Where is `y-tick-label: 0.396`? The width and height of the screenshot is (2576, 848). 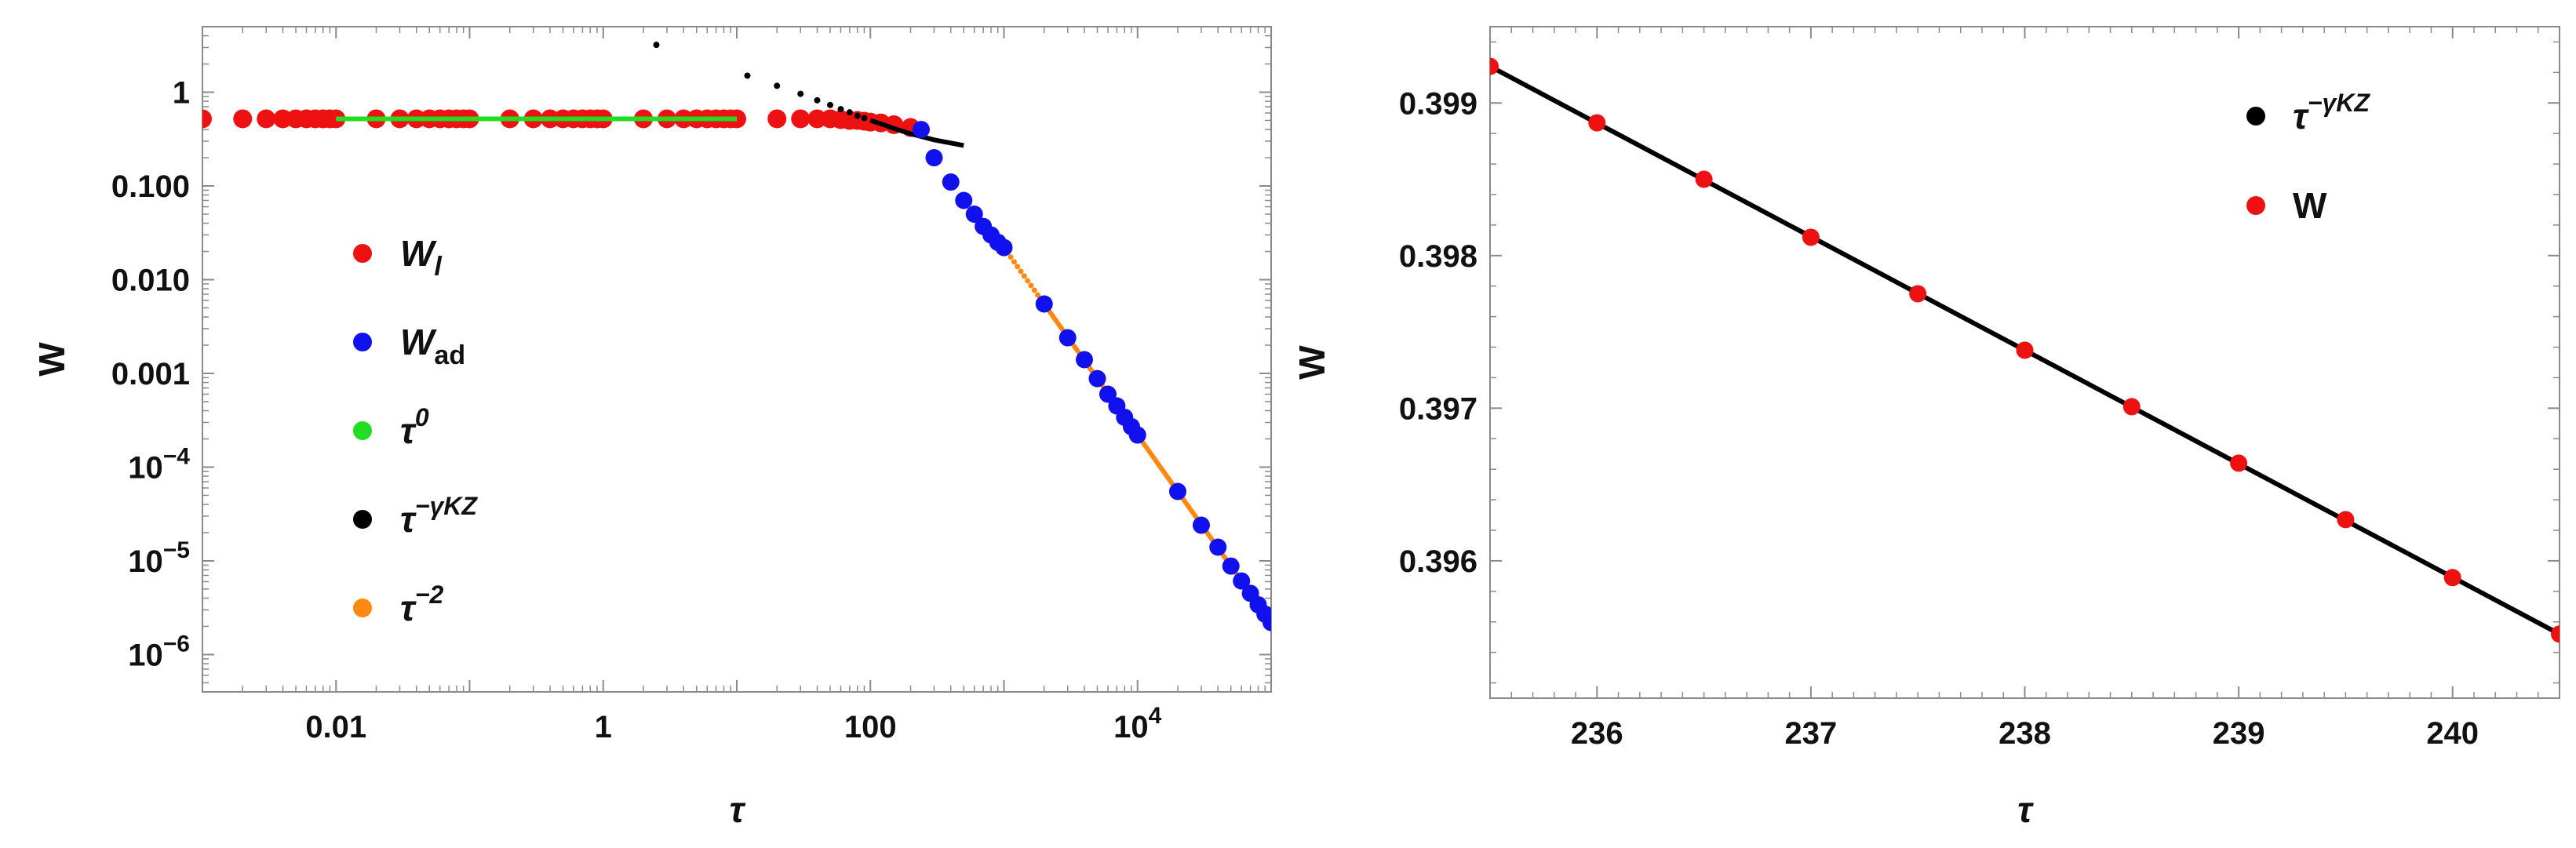 y-tick-label: 0.396 is located at coordinates (1438, 561).